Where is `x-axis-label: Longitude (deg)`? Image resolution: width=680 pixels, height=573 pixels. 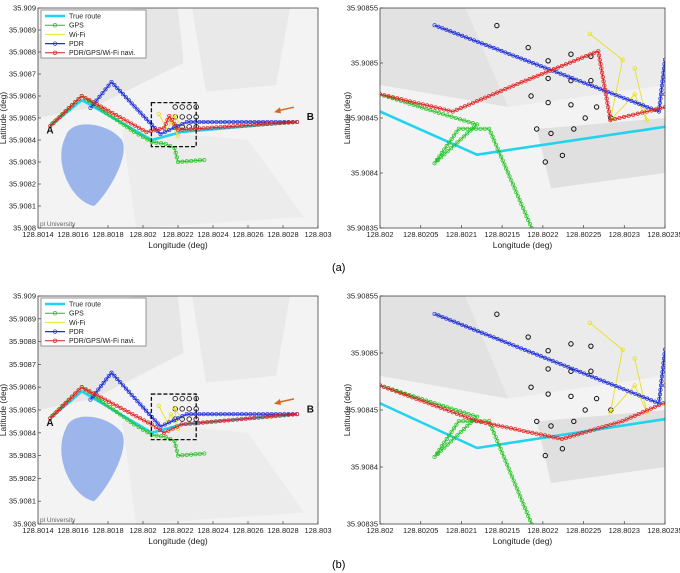 x-axis-label: Longitude (deg) is located at coordinates (523, 541).